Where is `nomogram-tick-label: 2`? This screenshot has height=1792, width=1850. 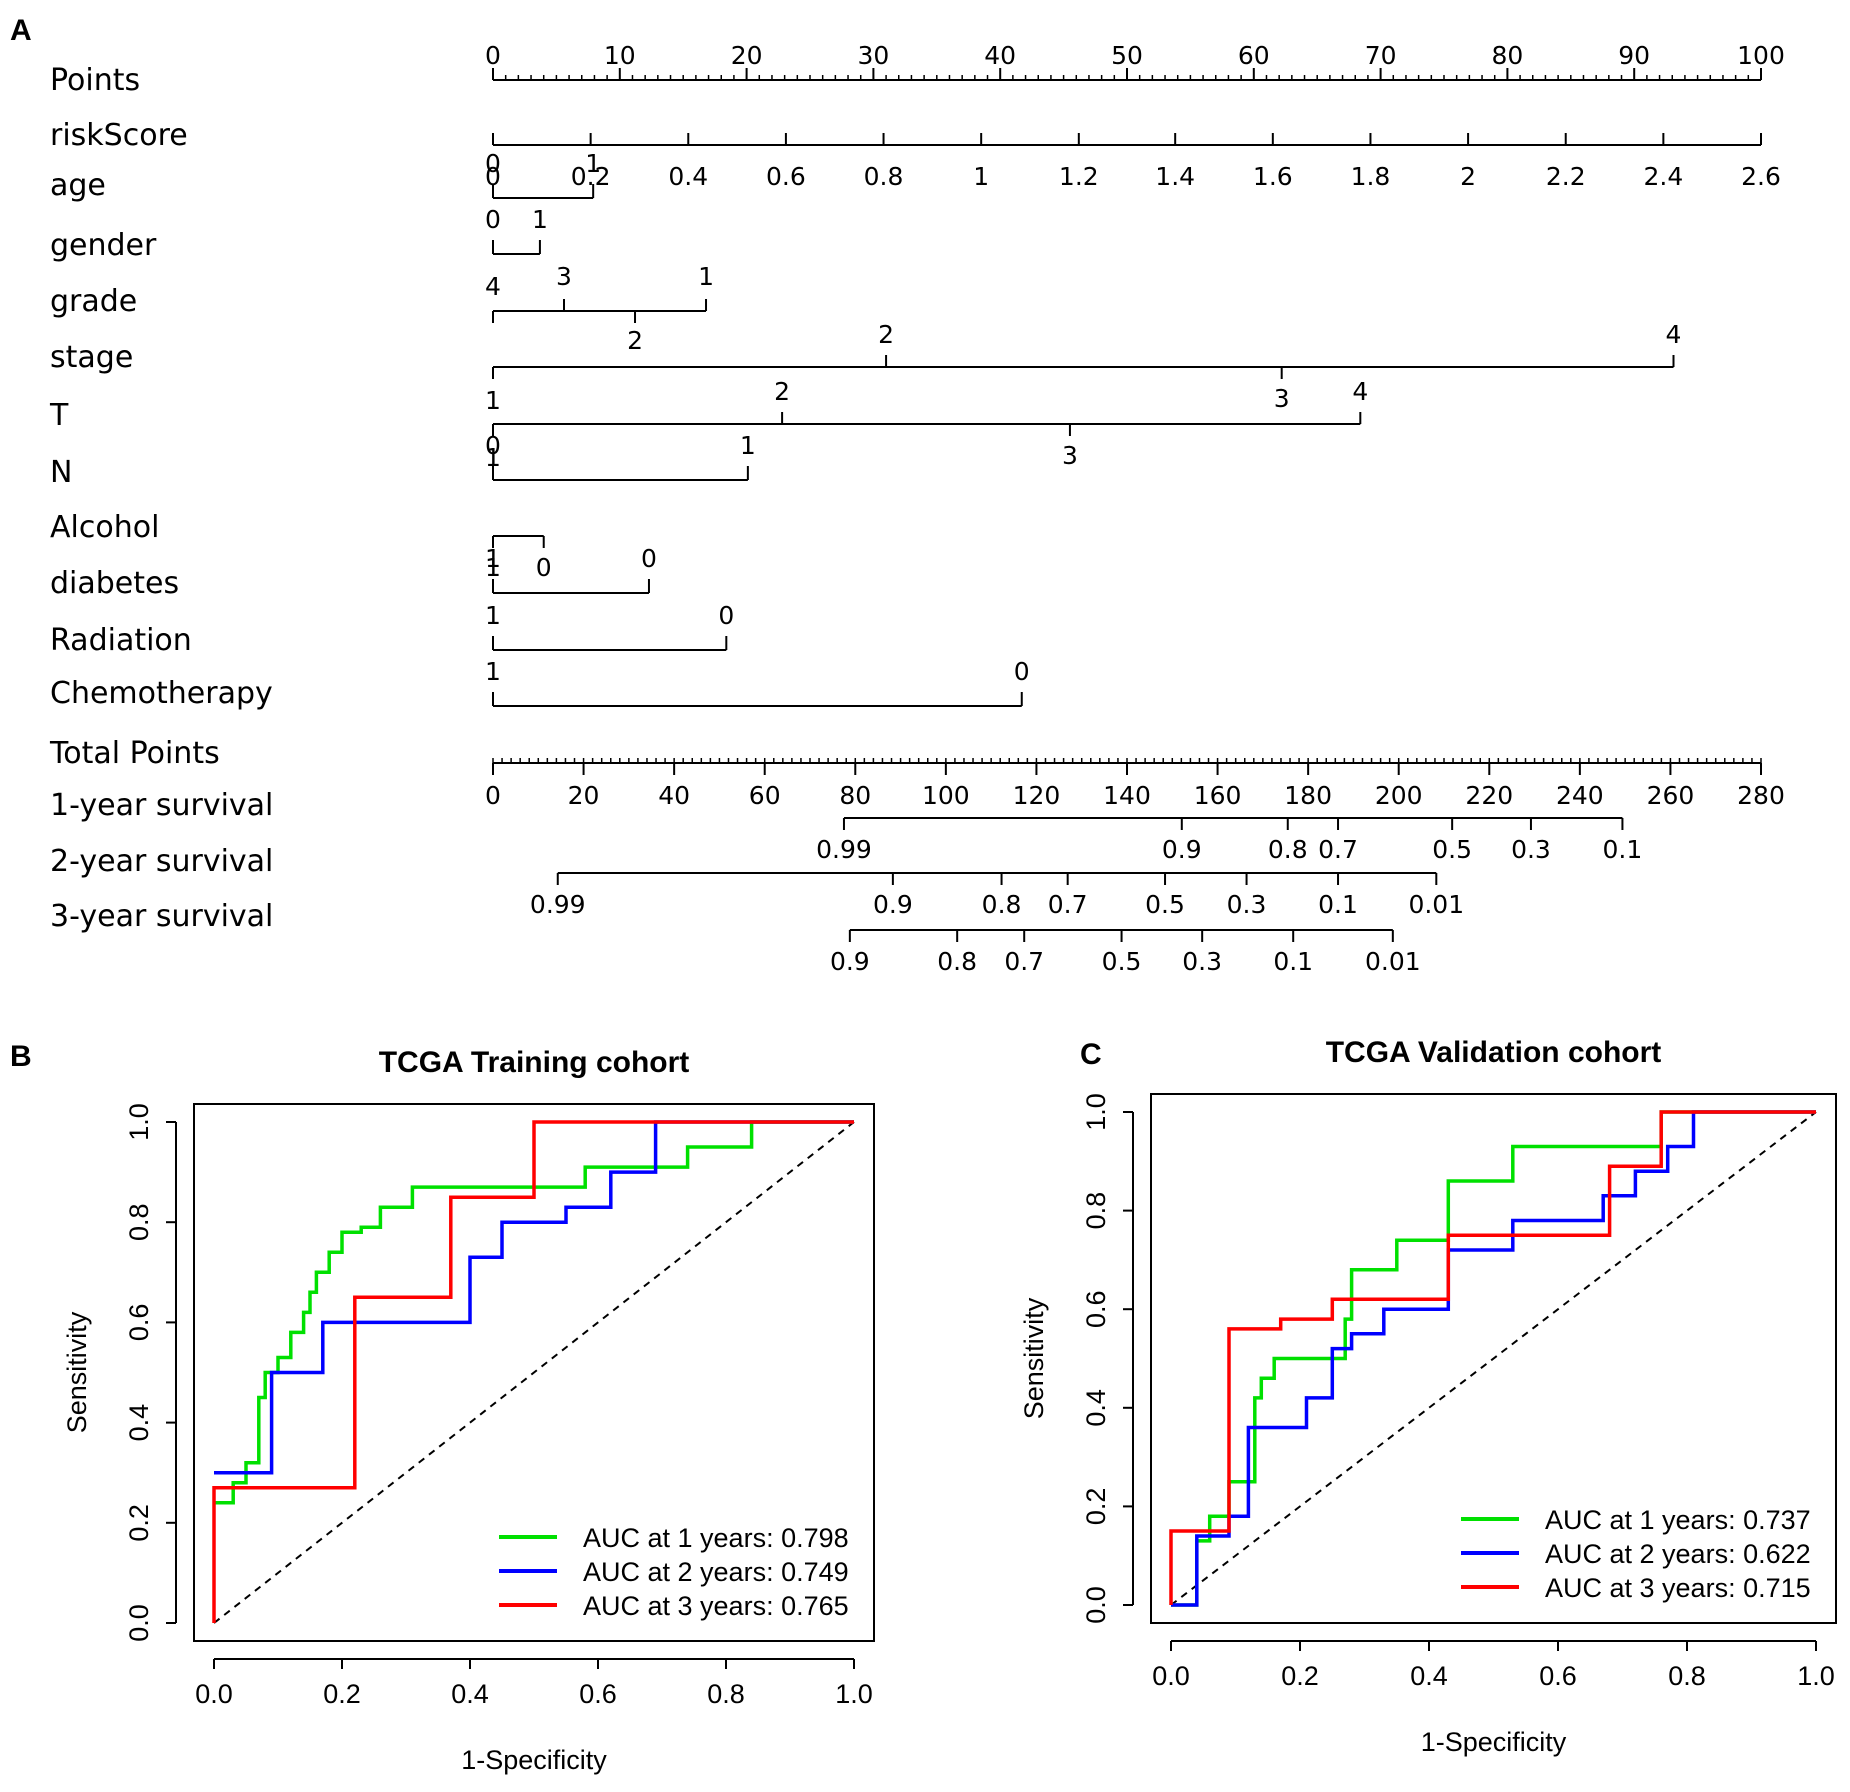
nomogram-tick-label: 2 is located at coordinates (782, 391).